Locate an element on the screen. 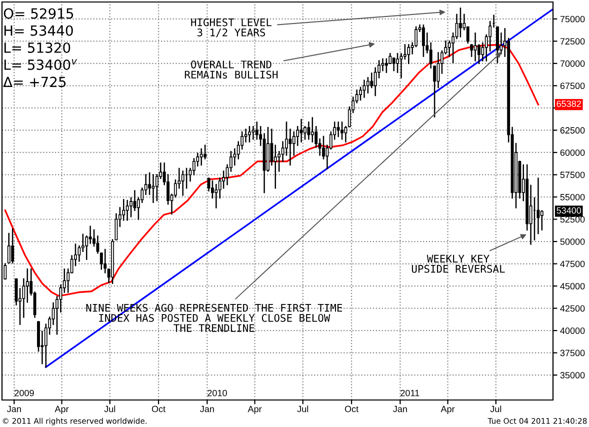 The height and width of the screenshot is (427, 589). annotation: WEEKLY KEY UPSIDE REVERSAL is located at coordinates (458, 263).